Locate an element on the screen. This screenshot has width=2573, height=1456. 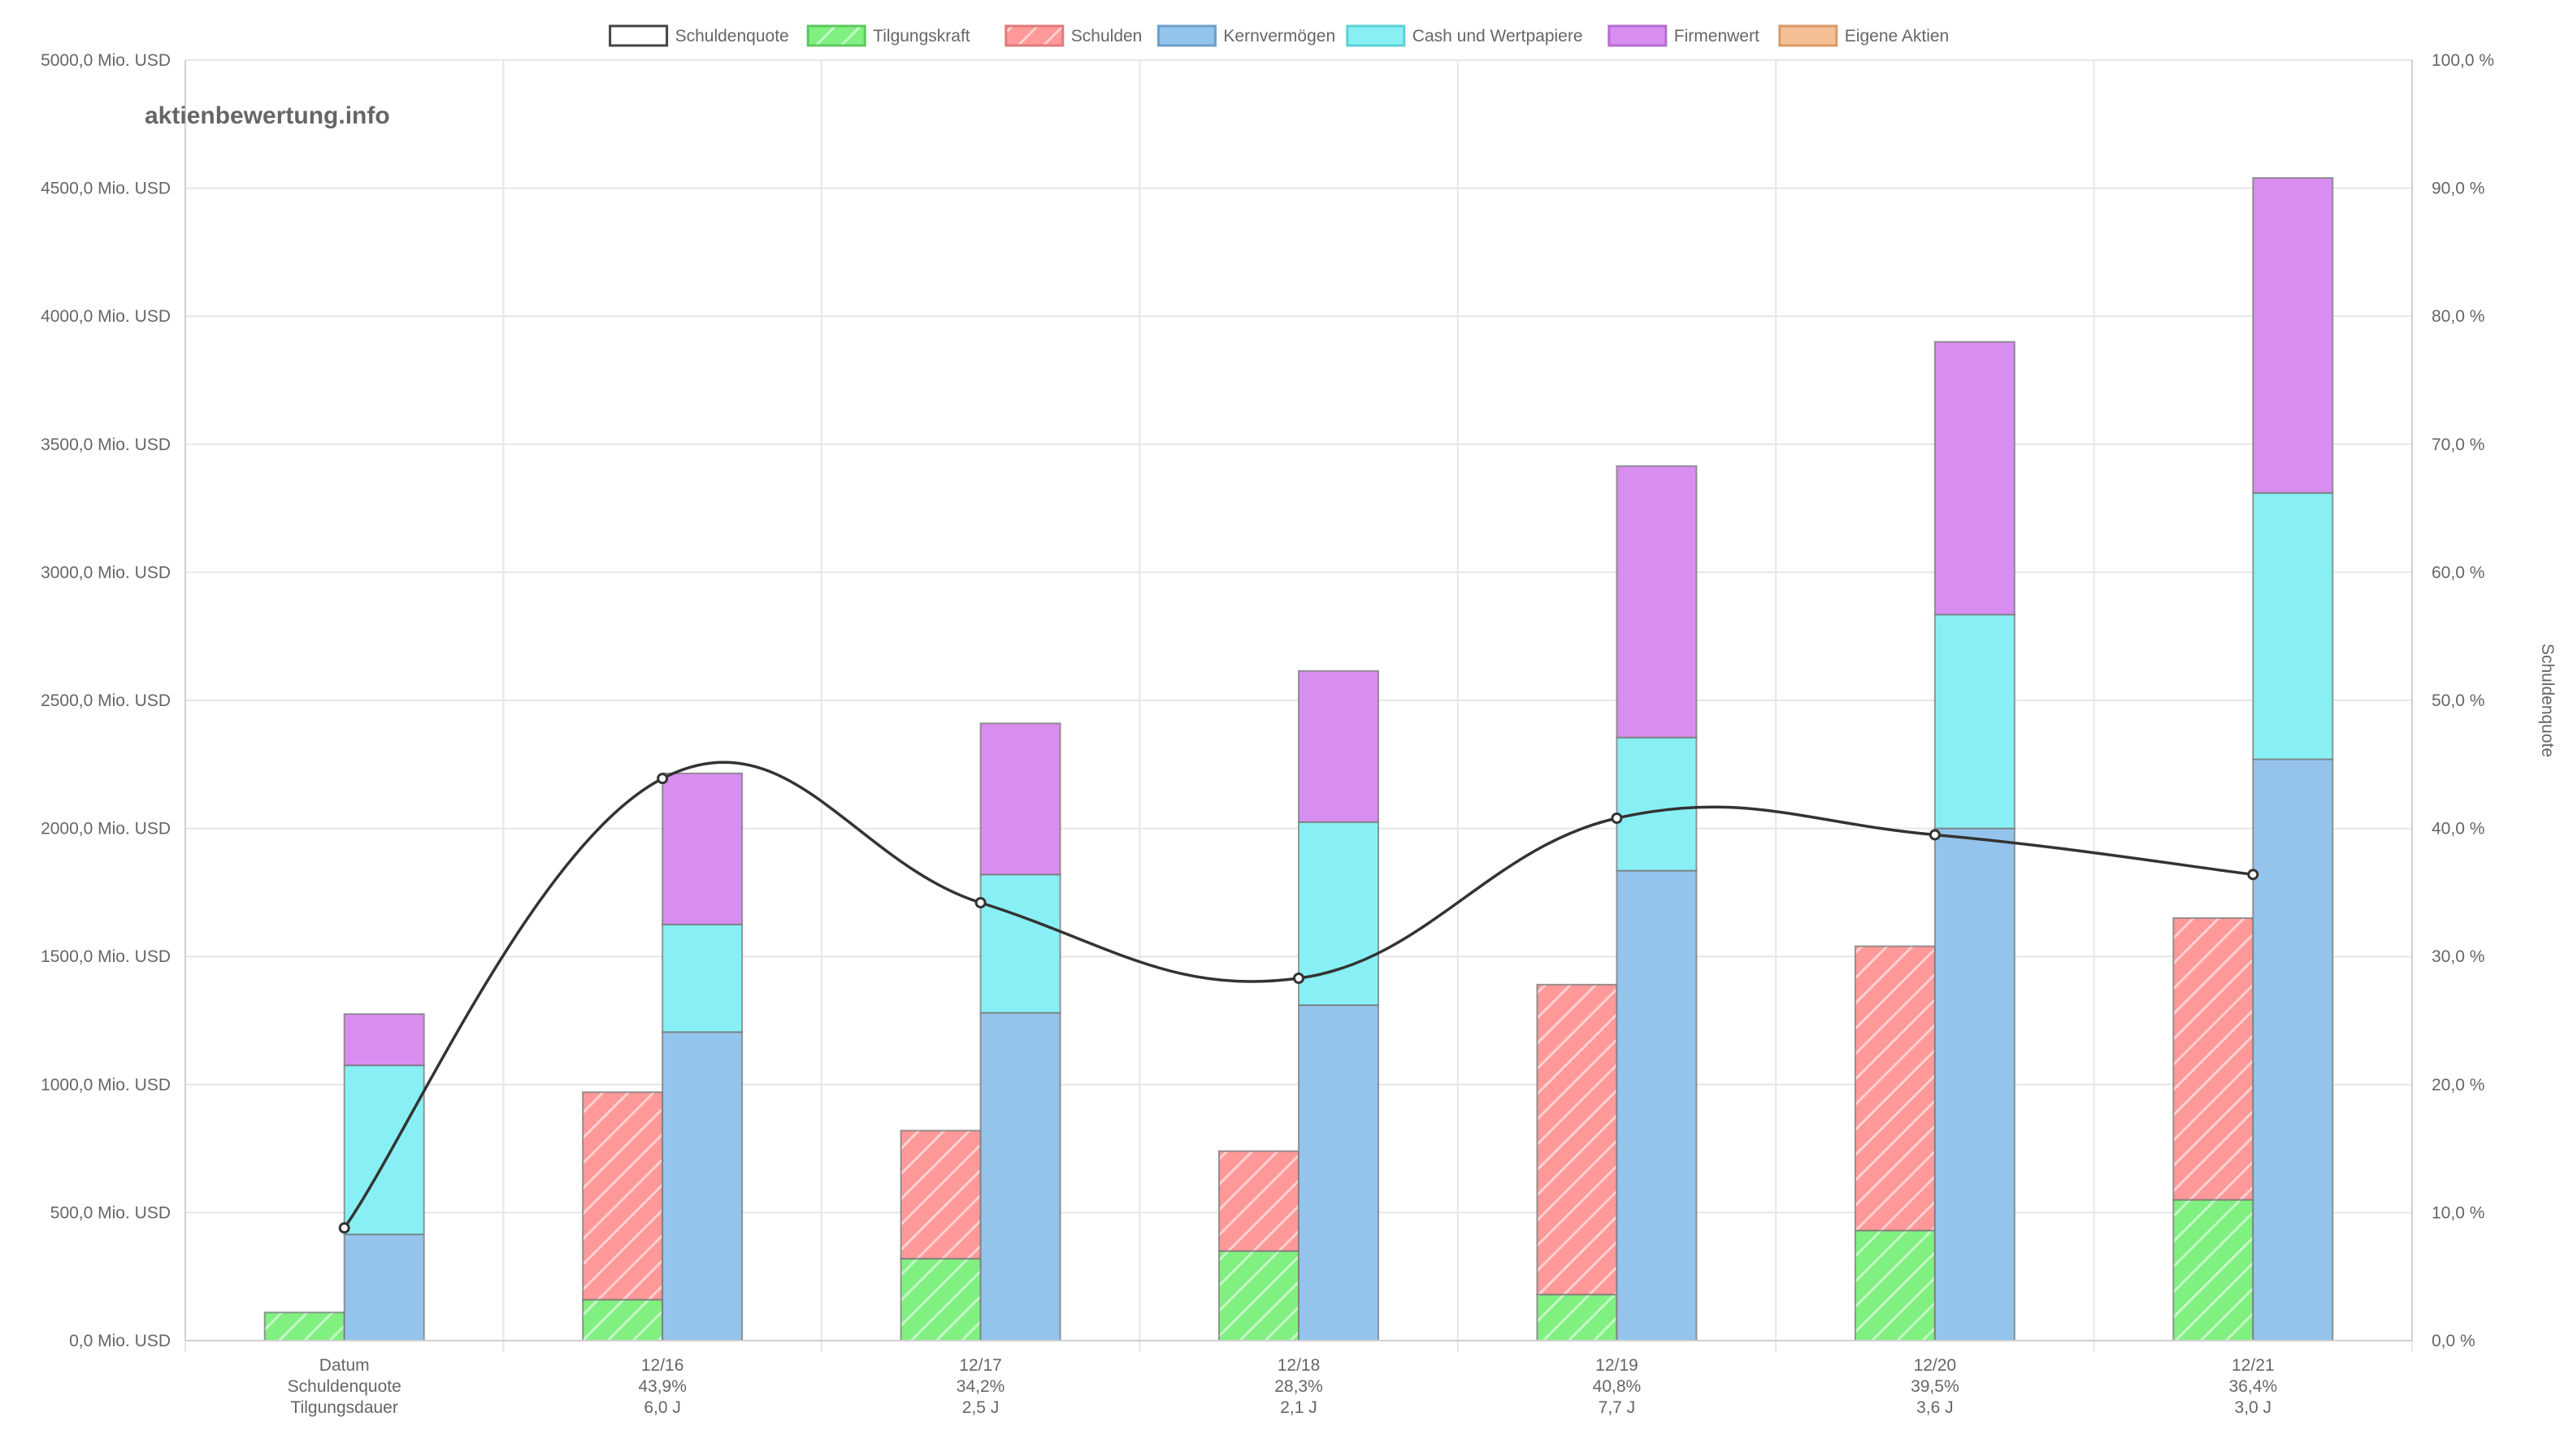
legend-label-schuldenquote: Schuldenquote is located at coordinates (732, 36).